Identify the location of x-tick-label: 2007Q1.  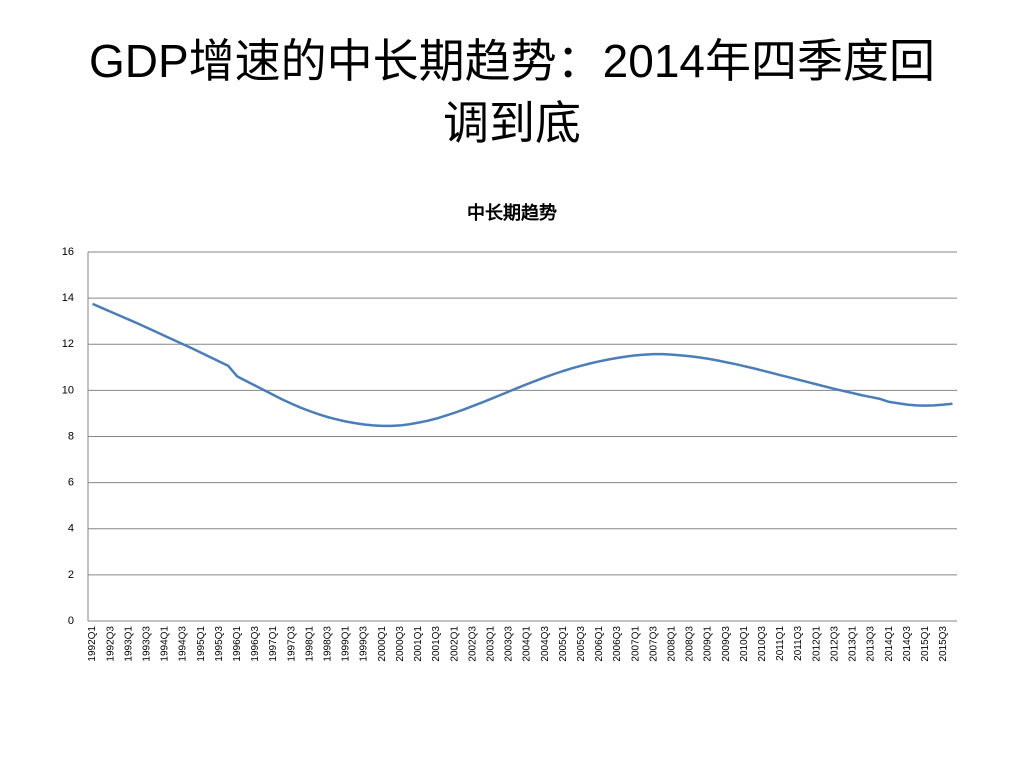
(635, 644).